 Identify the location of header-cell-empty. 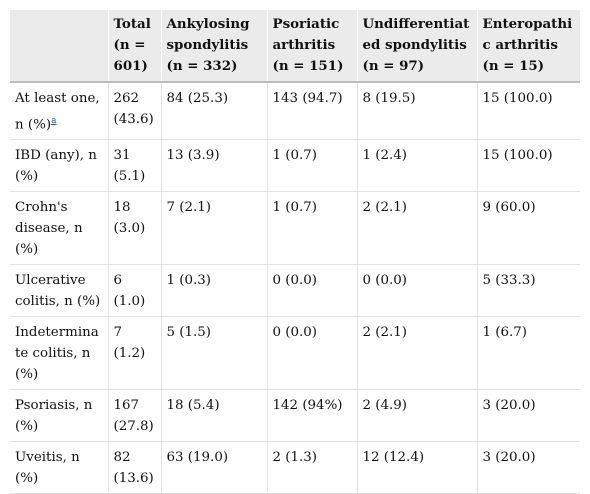
(59, 46).